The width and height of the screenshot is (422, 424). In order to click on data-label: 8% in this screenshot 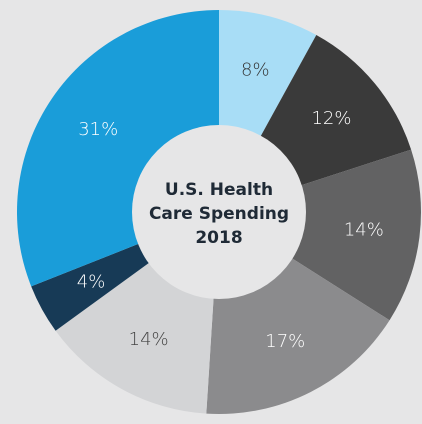, I will do `click(255, 70)`.